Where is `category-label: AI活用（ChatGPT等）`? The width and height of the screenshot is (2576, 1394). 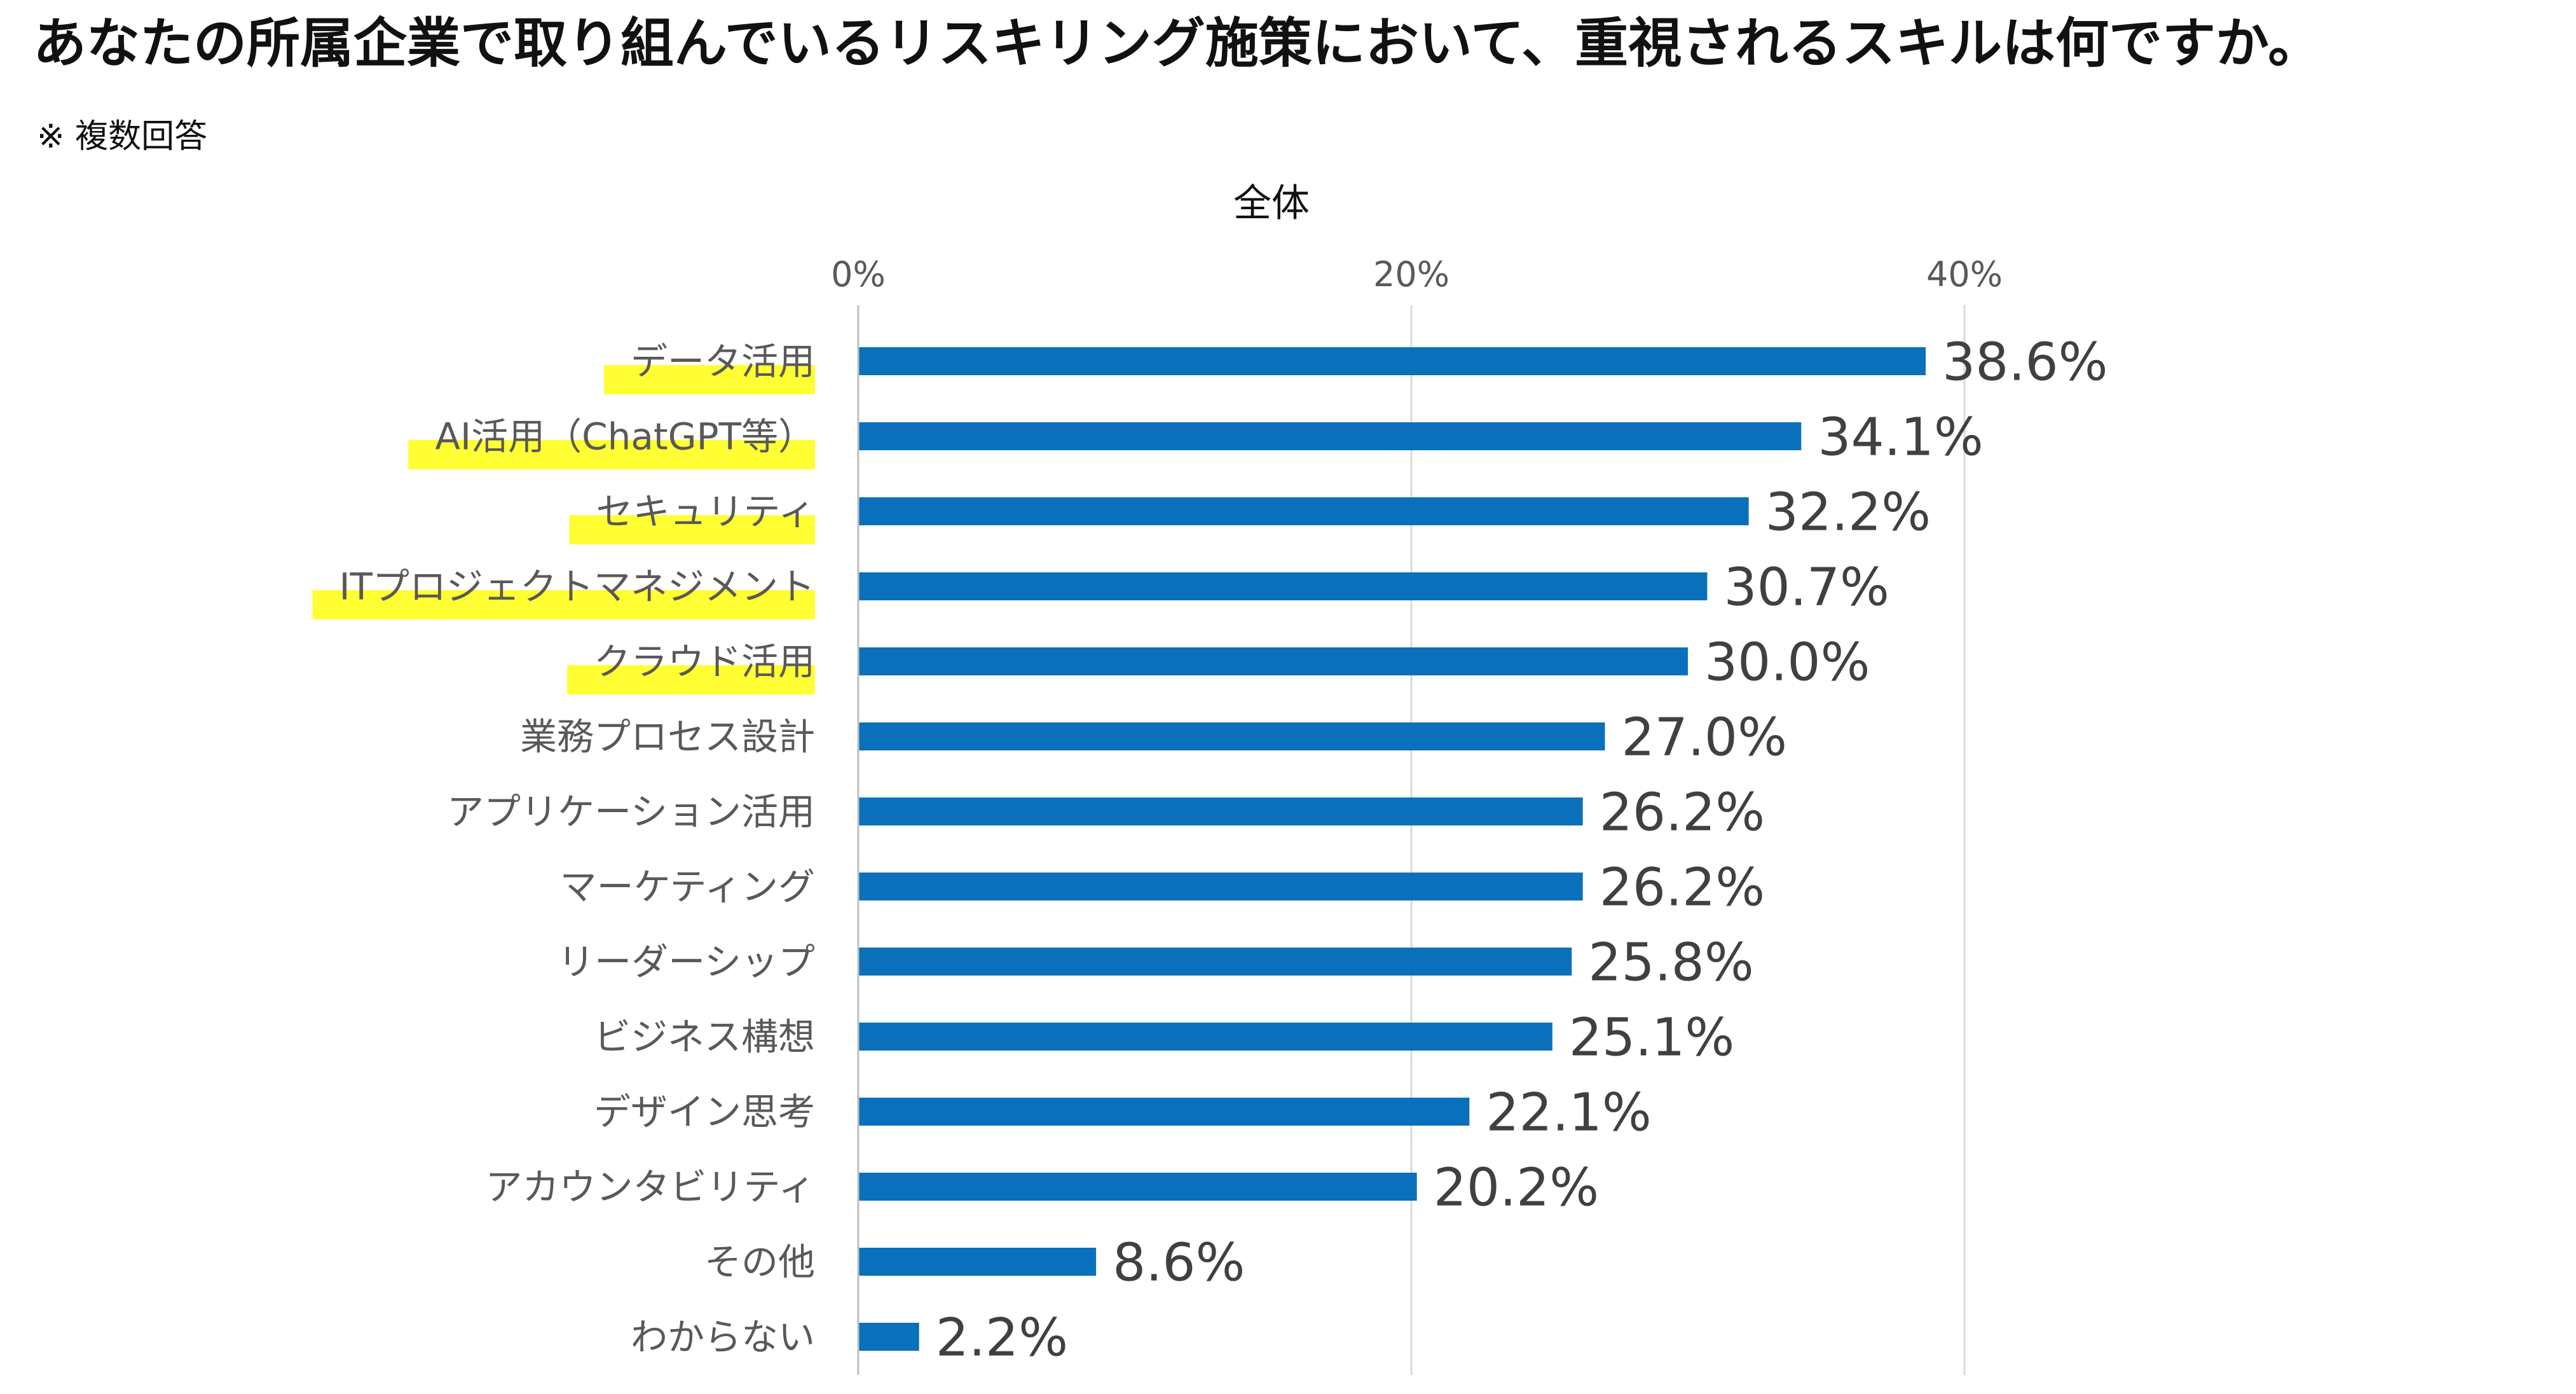 category-label: AI活用（ChatGPT等） is located at coordinates (625, 436).